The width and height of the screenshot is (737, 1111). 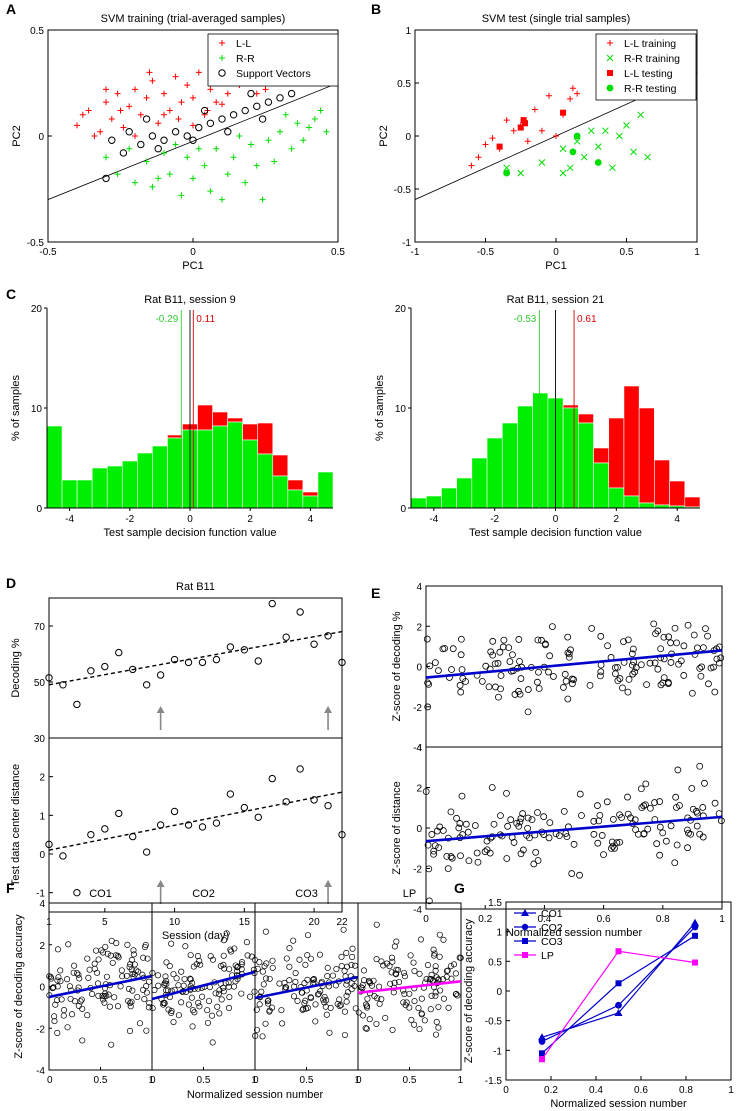 I want to click on legend-label: R-R testing, so click(x=650, y=89).